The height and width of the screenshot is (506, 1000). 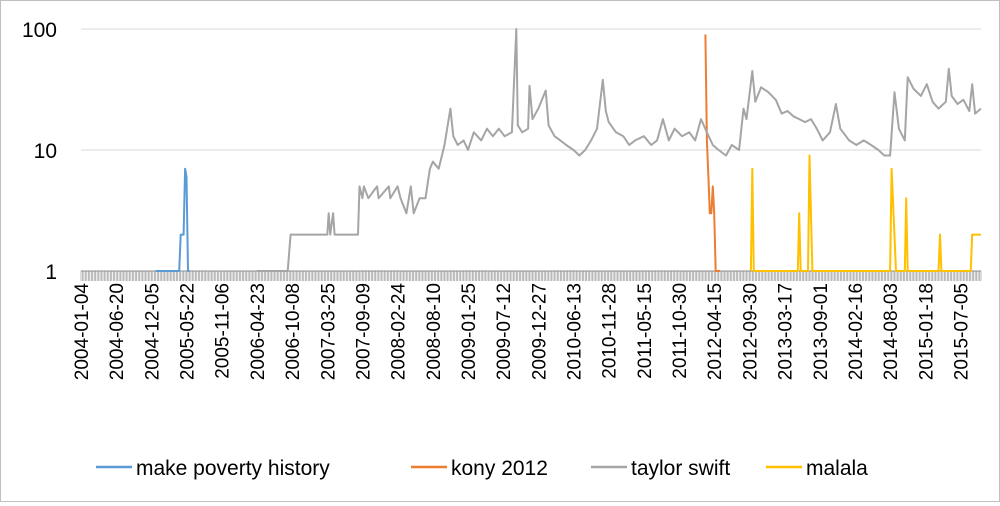 What do you see at coordinates (575, 331) in the screenshot?
I see `x-tick-label: 2010-06-13` at bounding box center [575, 331].